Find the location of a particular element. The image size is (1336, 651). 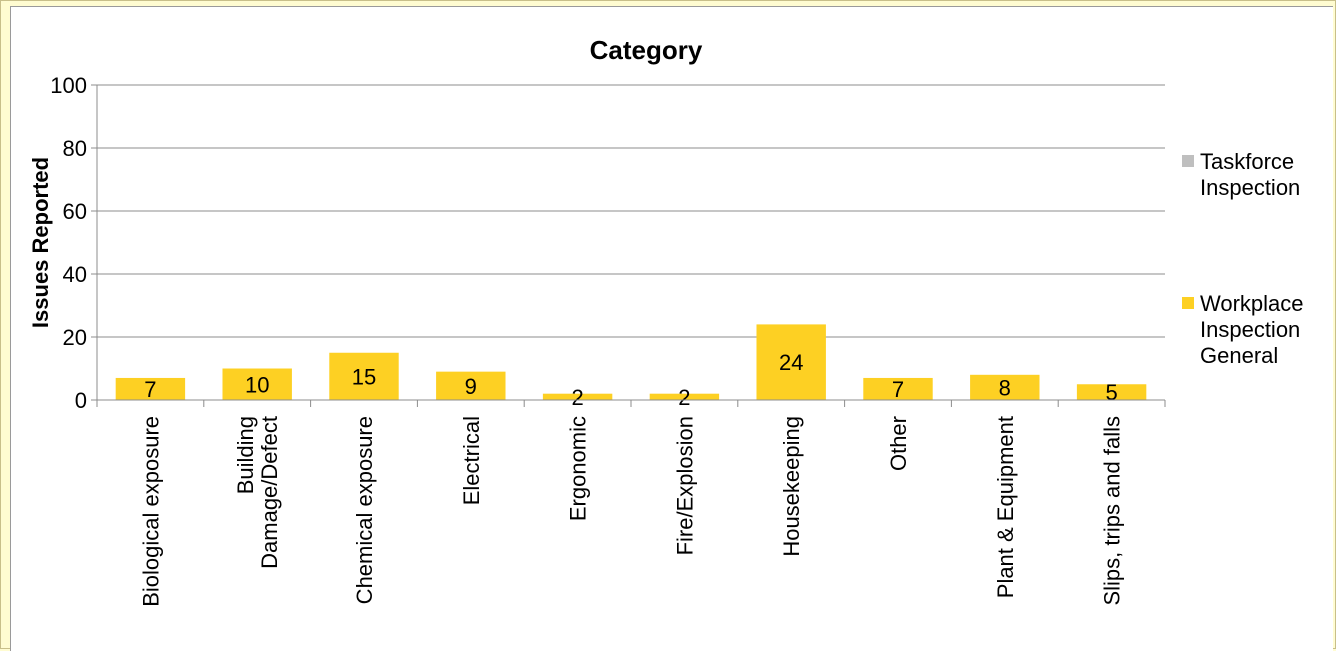

y-axis-title: Issues Reported is located at coordinates (40, 242).